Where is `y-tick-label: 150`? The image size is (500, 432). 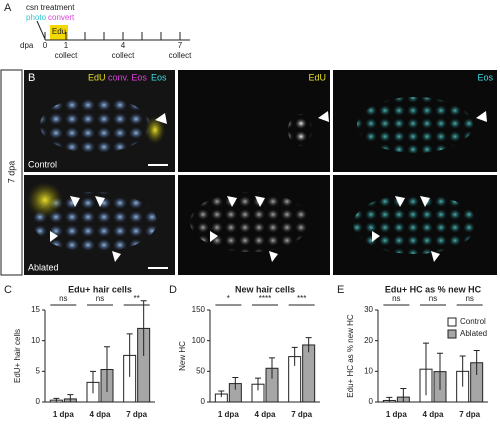 y-tick-label: 150 is located at coordinates (199, 309).